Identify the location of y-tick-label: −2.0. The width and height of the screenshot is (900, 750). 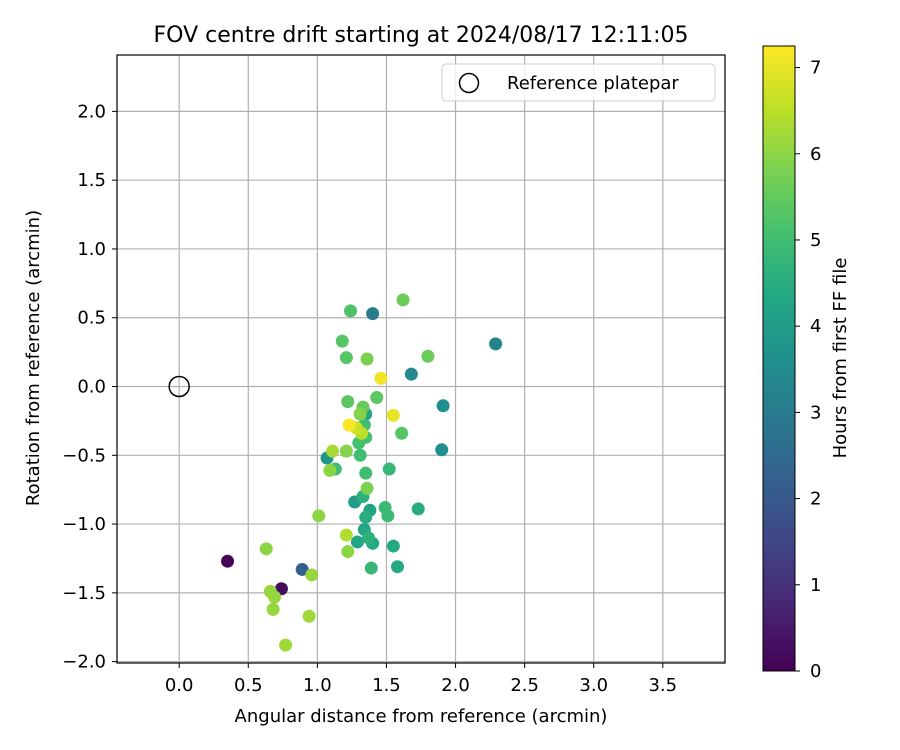
(84, 662).